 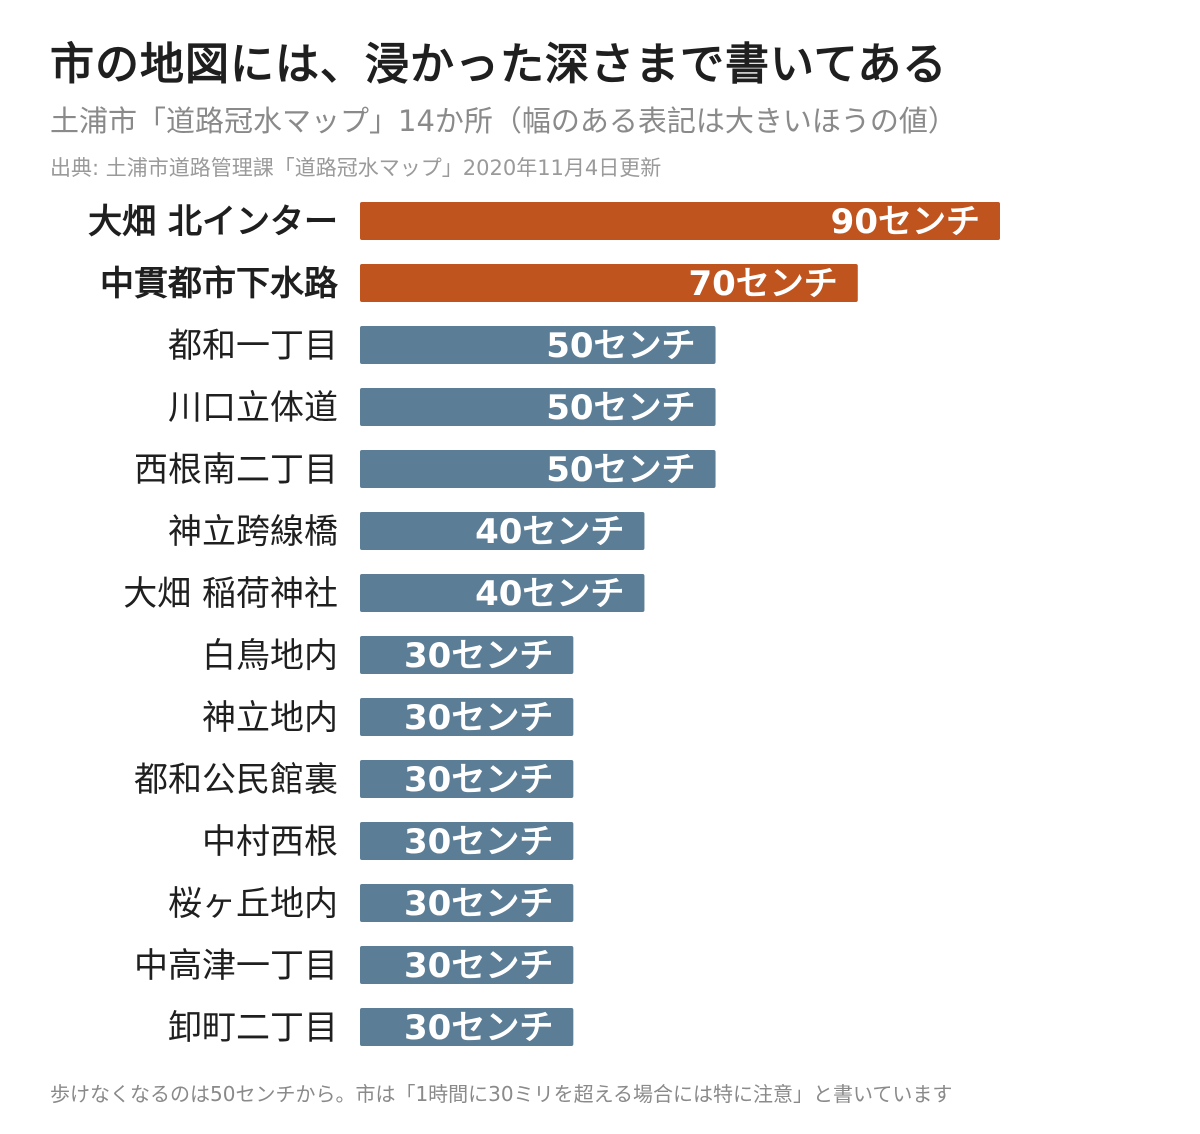 I want to click on category-label: 神立跨線橋, so click(x=253, y=532).